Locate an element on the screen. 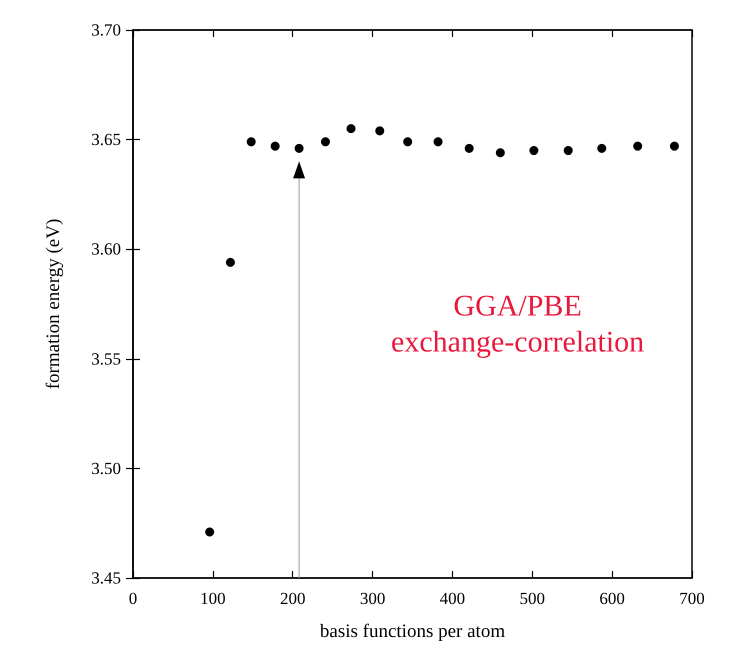  y-tick-label: 3.70 is located at coordinates (106, 30).